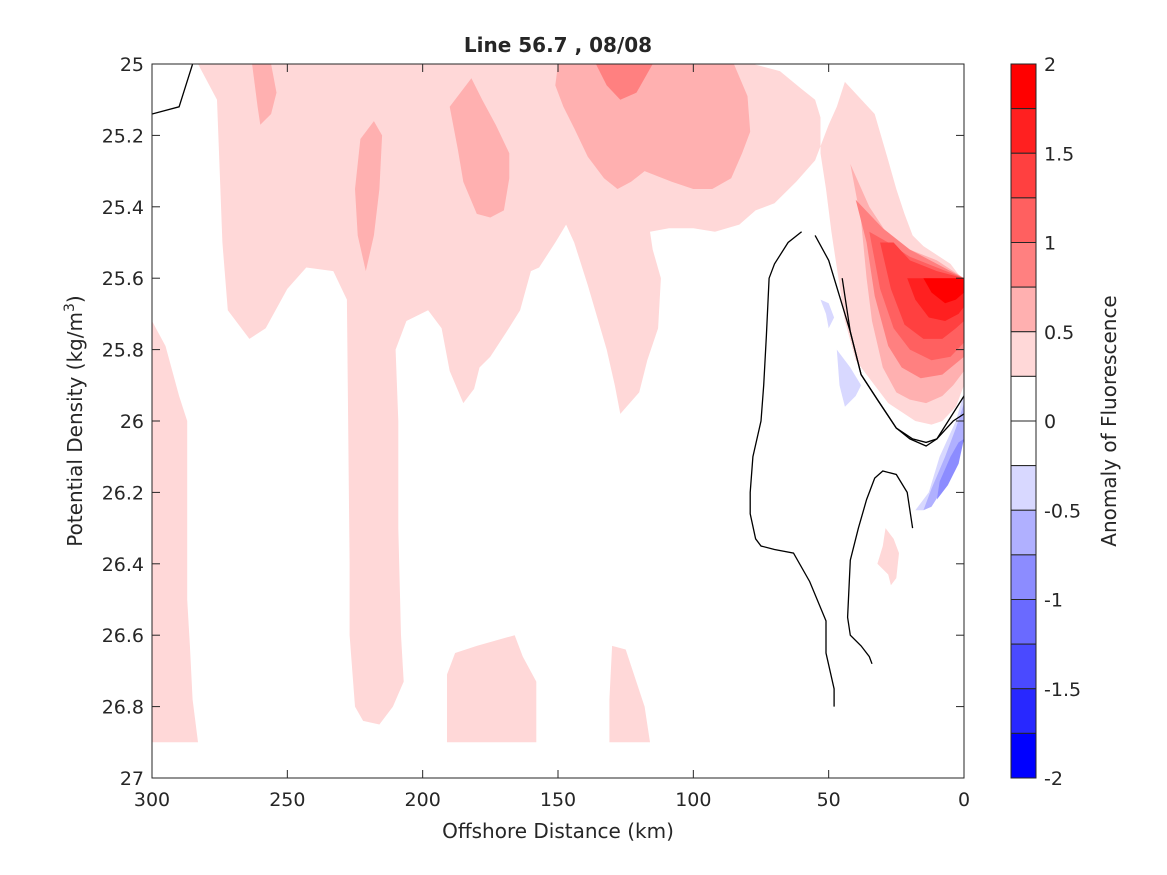 The height and width of the screenshot is (875, 1167). Describe the element at coordinates (70, 307) in the screenshot. I see `y-axis-label-superscript: 3` at that location.